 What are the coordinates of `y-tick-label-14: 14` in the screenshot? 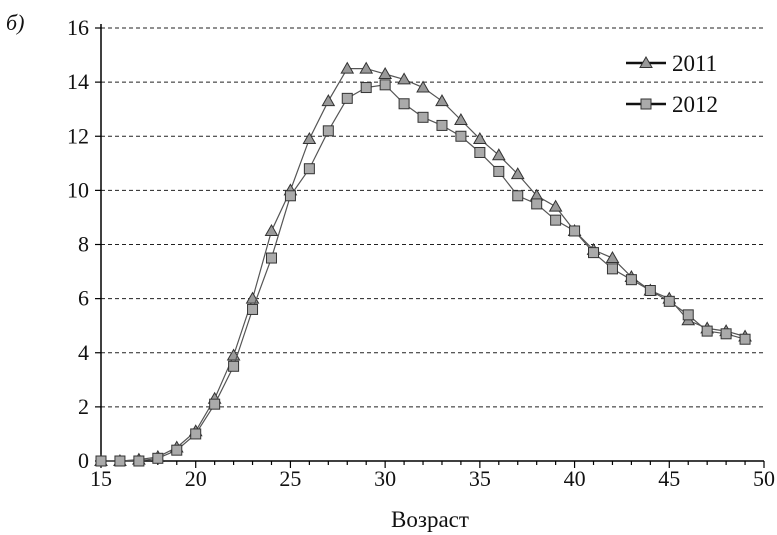 It's located at (78, 81).